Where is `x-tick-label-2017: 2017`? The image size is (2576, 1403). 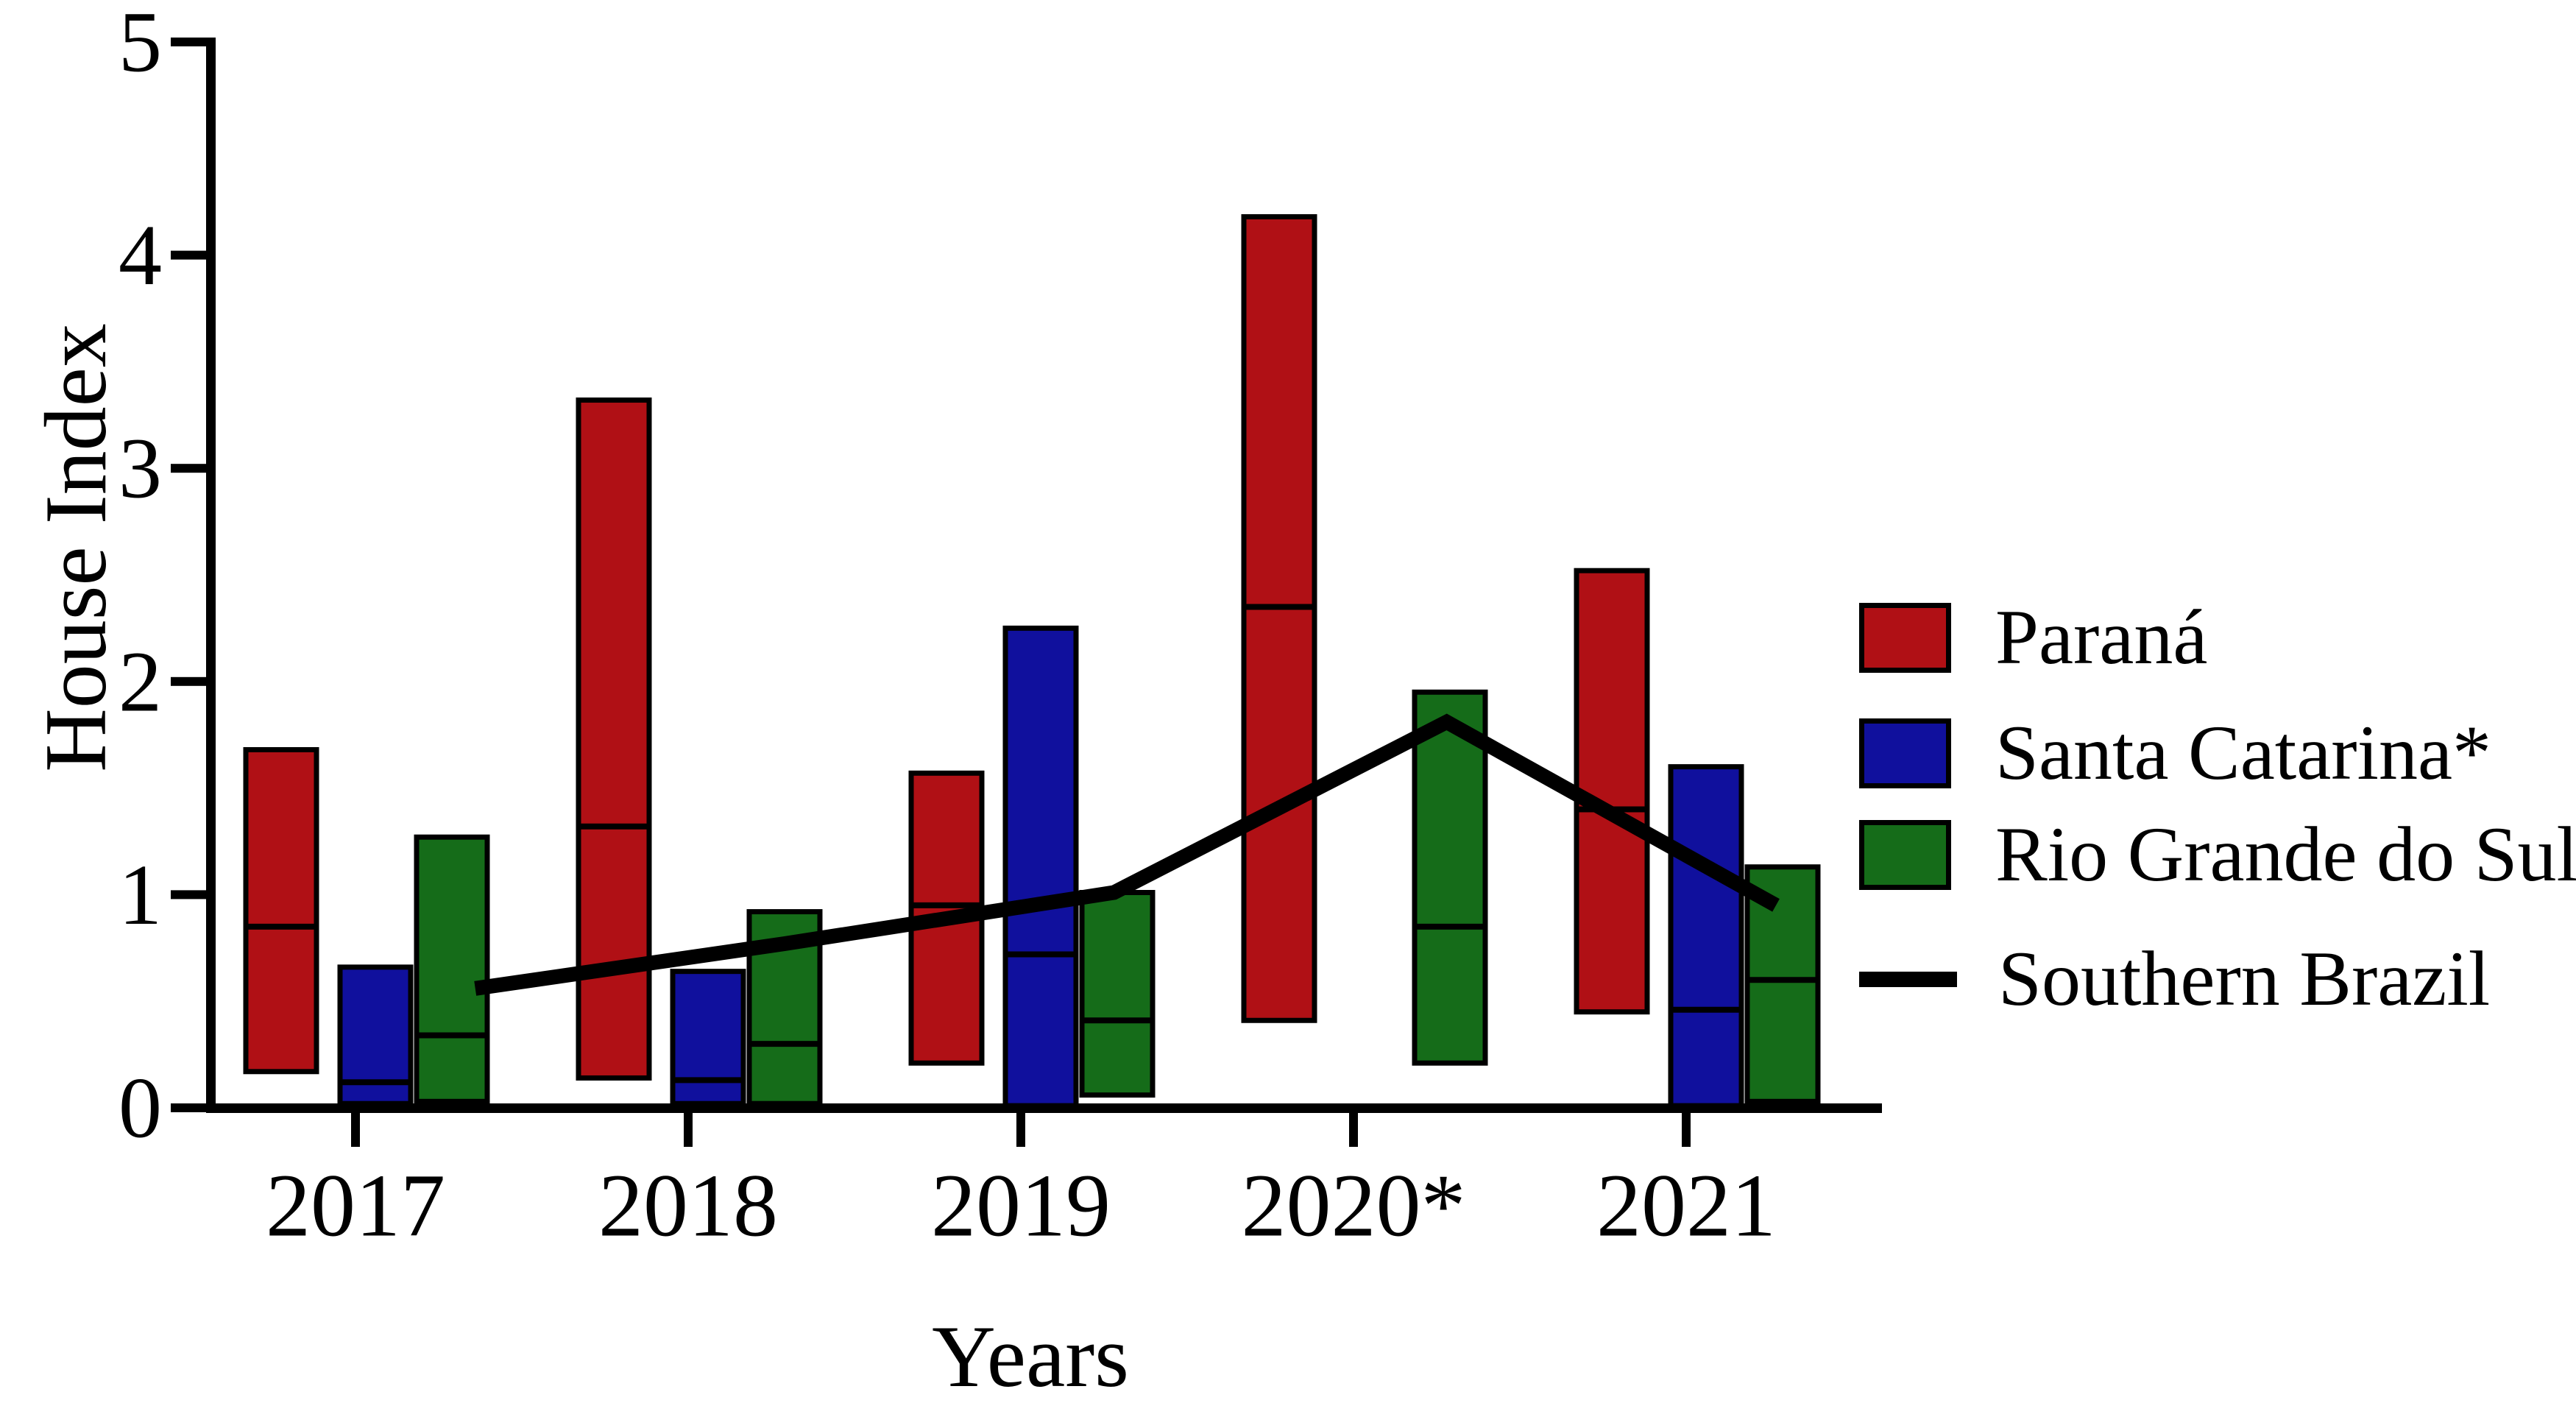
x-tick-label-2017: 2017 is located at coordinates (355, 1206).